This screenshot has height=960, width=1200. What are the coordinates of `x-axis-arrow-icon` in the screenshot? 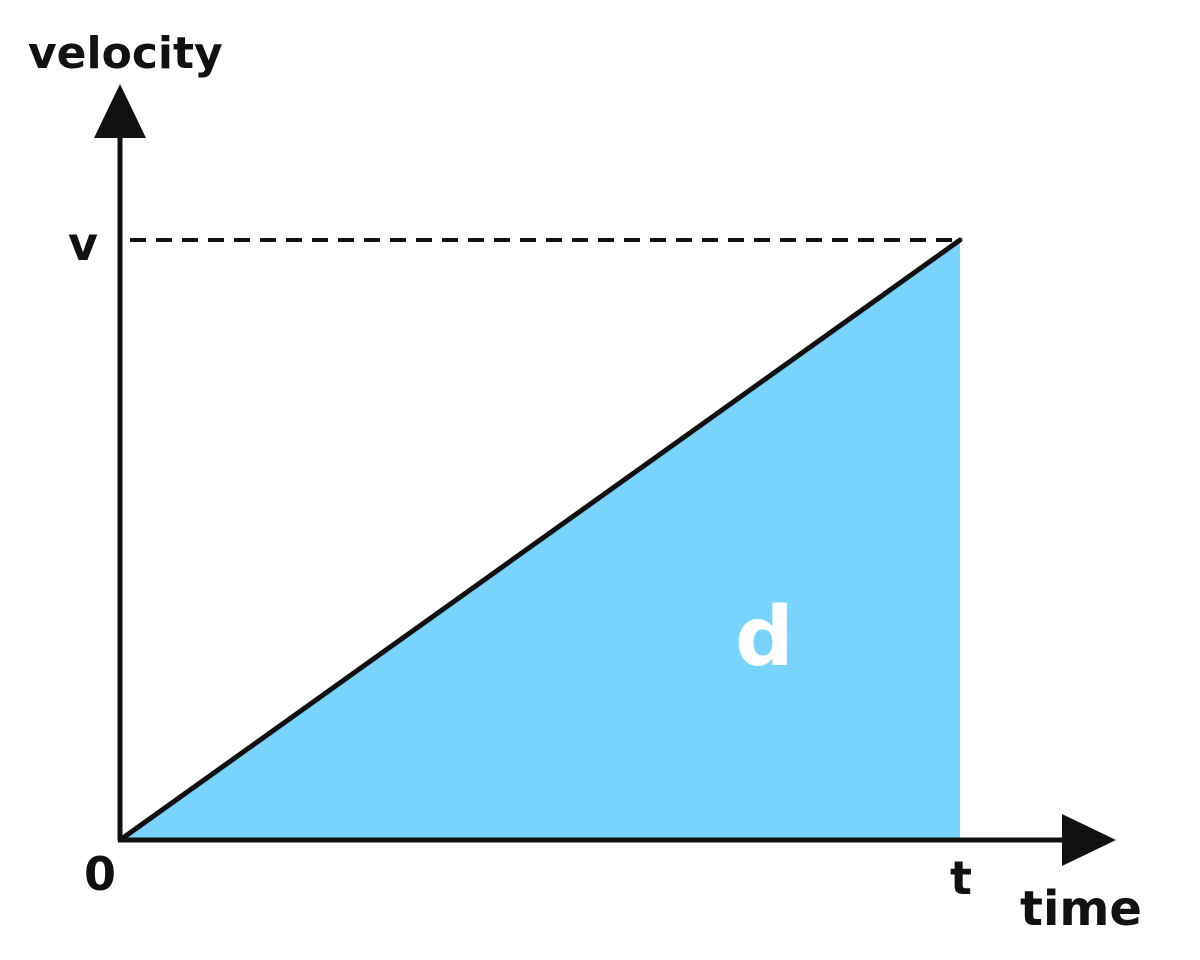 It's located at (1089, 840).